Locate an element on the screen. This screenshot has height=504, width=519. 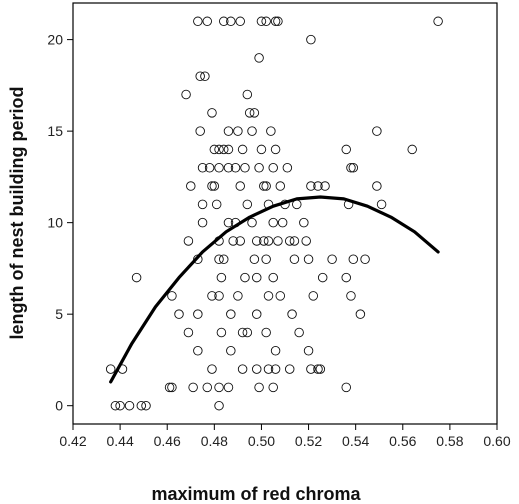
x-tick-label: 0.46 is located at coordinates (167, 441).